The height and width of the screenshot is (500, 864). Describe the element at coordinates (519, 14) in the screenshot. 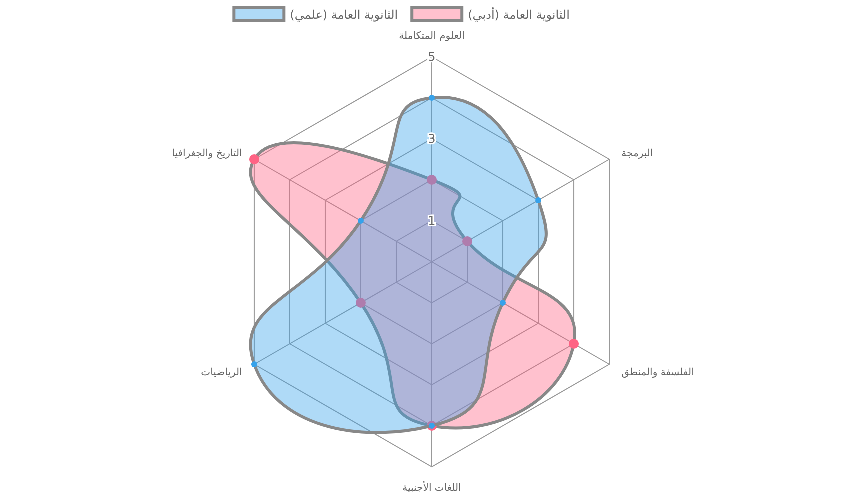

I see `legend-label: الثانوية العامة (أدبي)` at that location.